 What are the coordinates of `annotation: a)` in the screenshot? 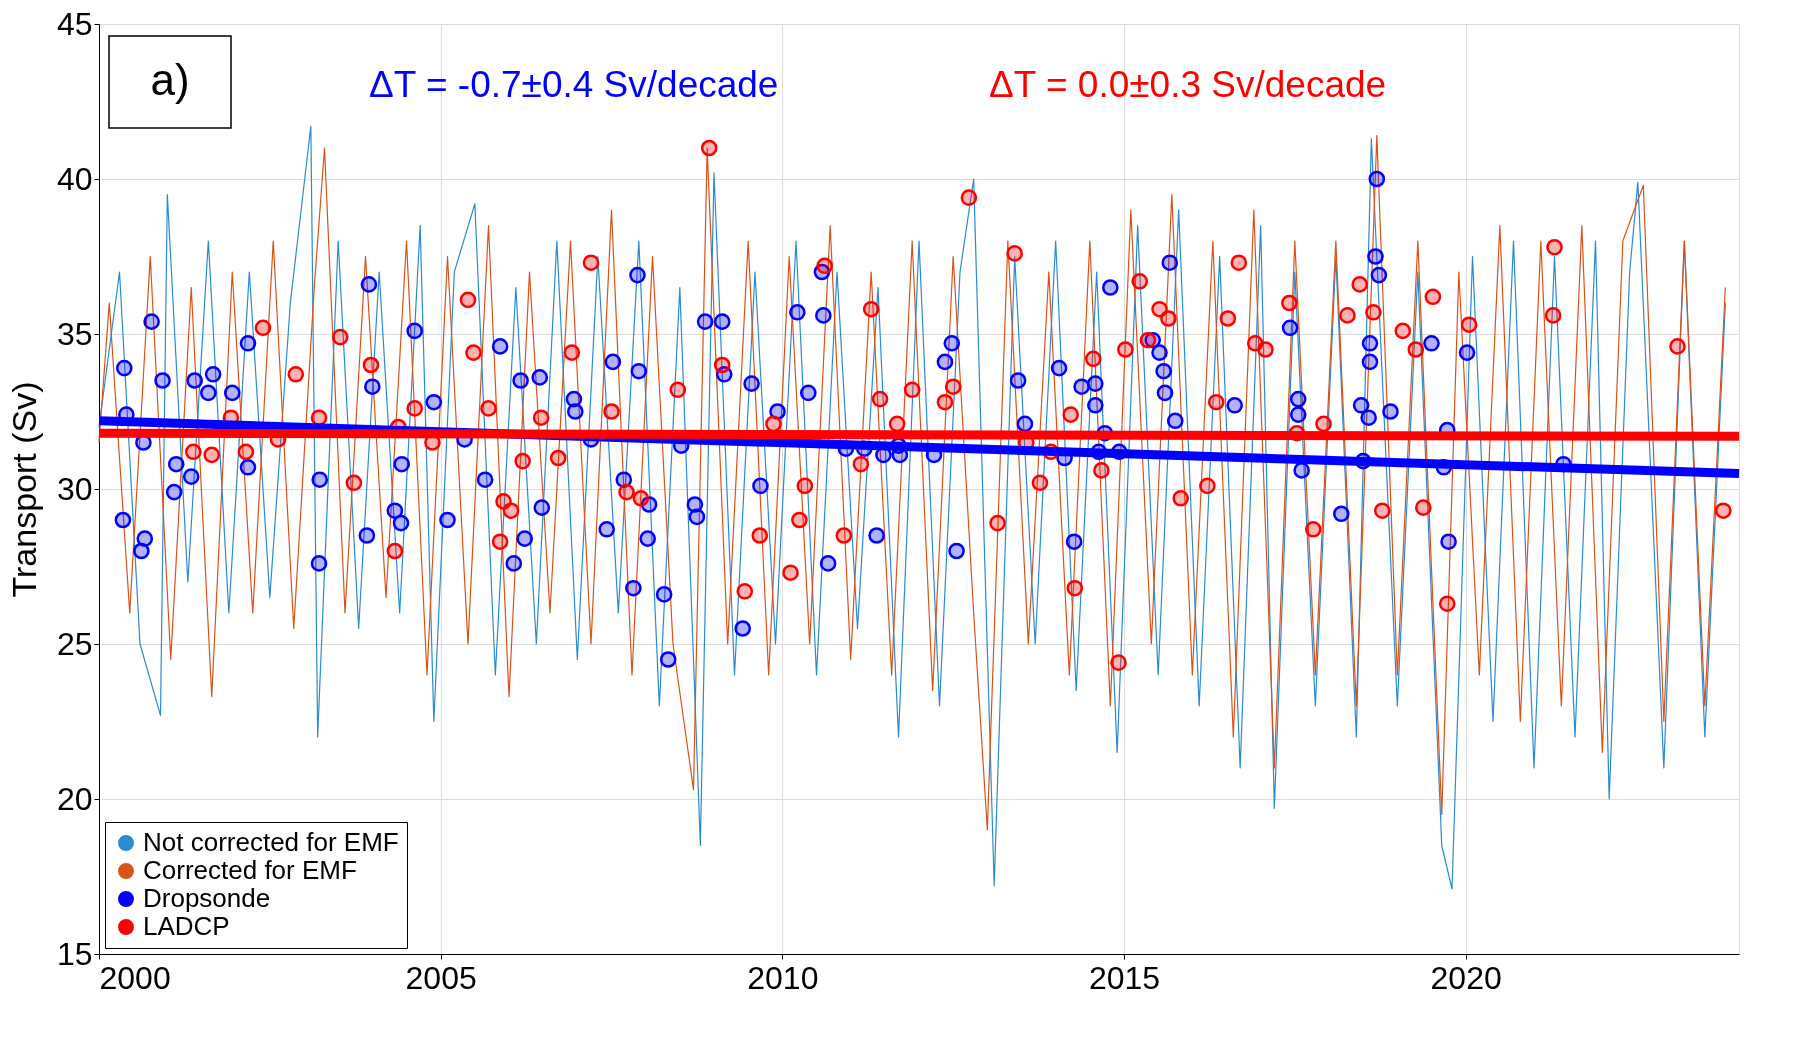 It's located at (170, 79).